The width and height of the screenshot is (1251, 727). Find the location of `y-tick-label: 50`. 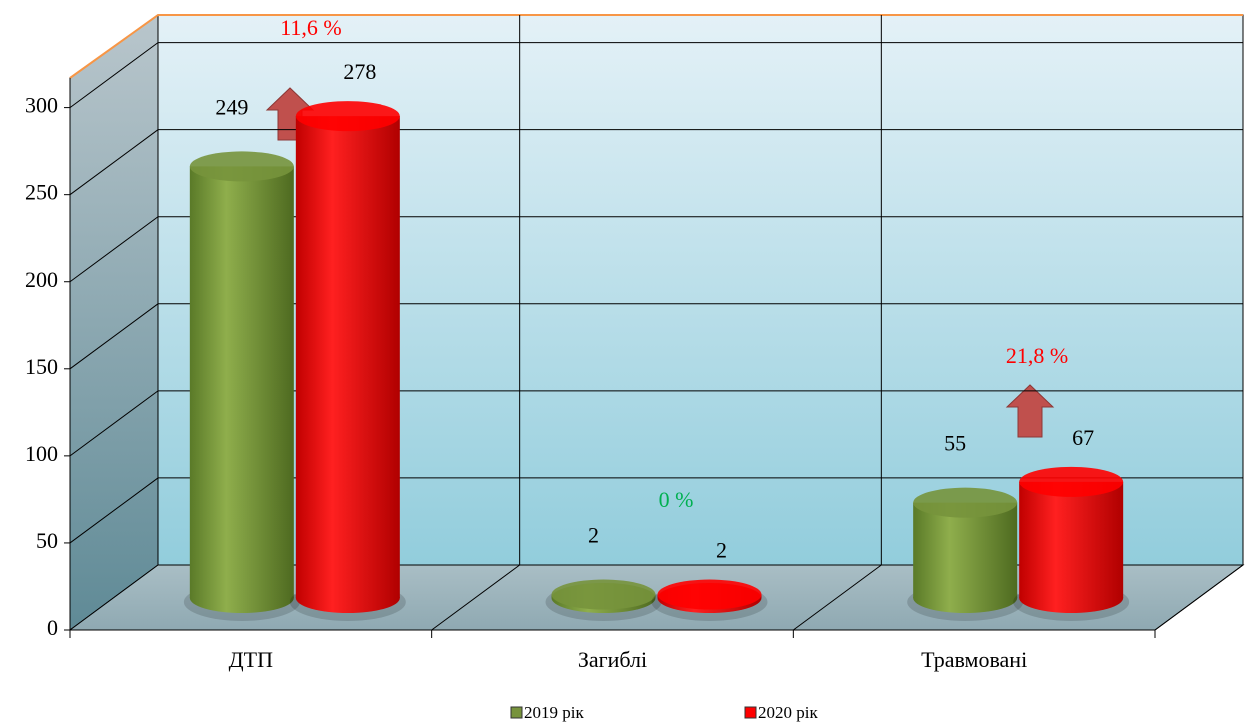

y-tick-label: 50 is located at coordinates (47, 540).